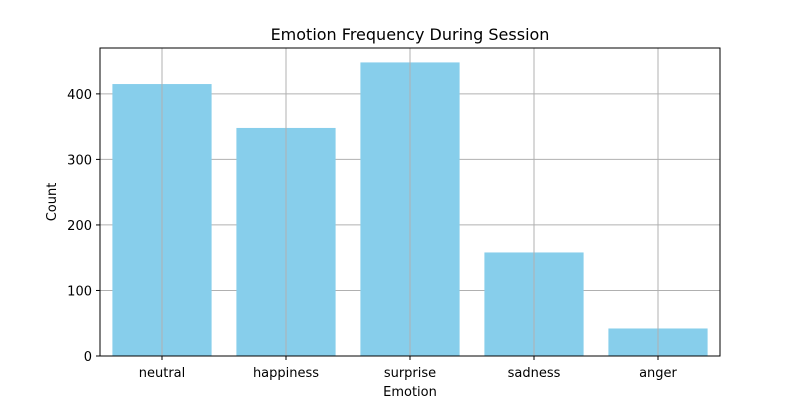 The image size is (800, 400). I want to click on x-tick-label: sadness, so click(534, 373).